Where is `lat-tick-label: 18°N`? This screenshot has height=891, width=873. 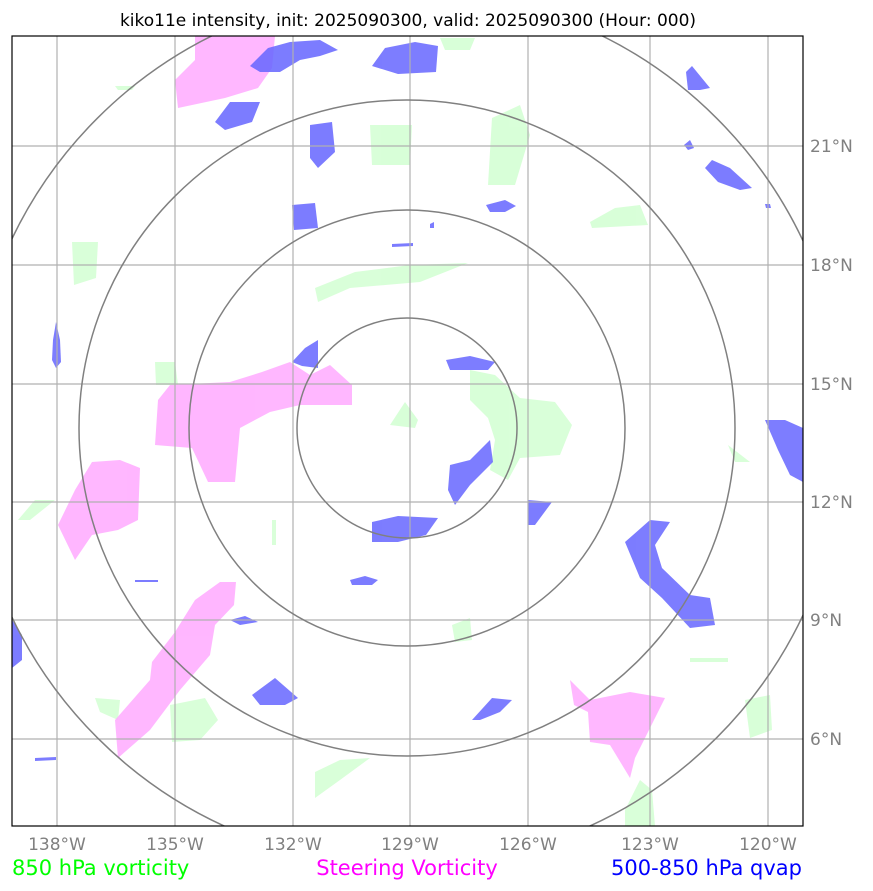
lat-tick-label: 18°N is located at coordinates (831, 266).